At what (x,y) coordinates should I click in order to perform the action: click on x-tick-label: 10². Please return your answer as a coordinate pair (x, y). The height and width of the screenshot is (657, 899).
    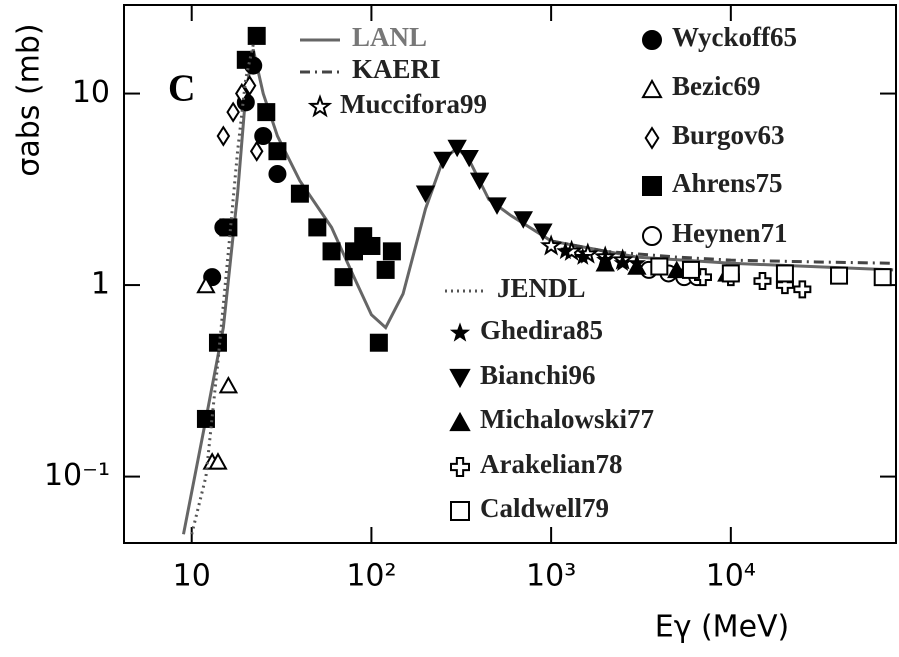
    Looking at the image, I should click on (371, 576).